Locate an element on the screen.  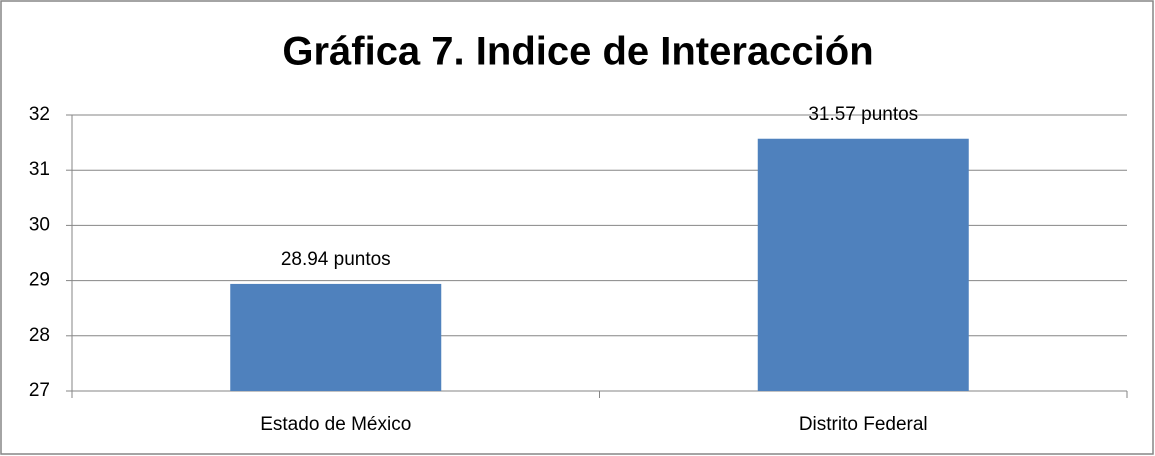
y-tick-label: 27 is located at coordinates (39, 390).